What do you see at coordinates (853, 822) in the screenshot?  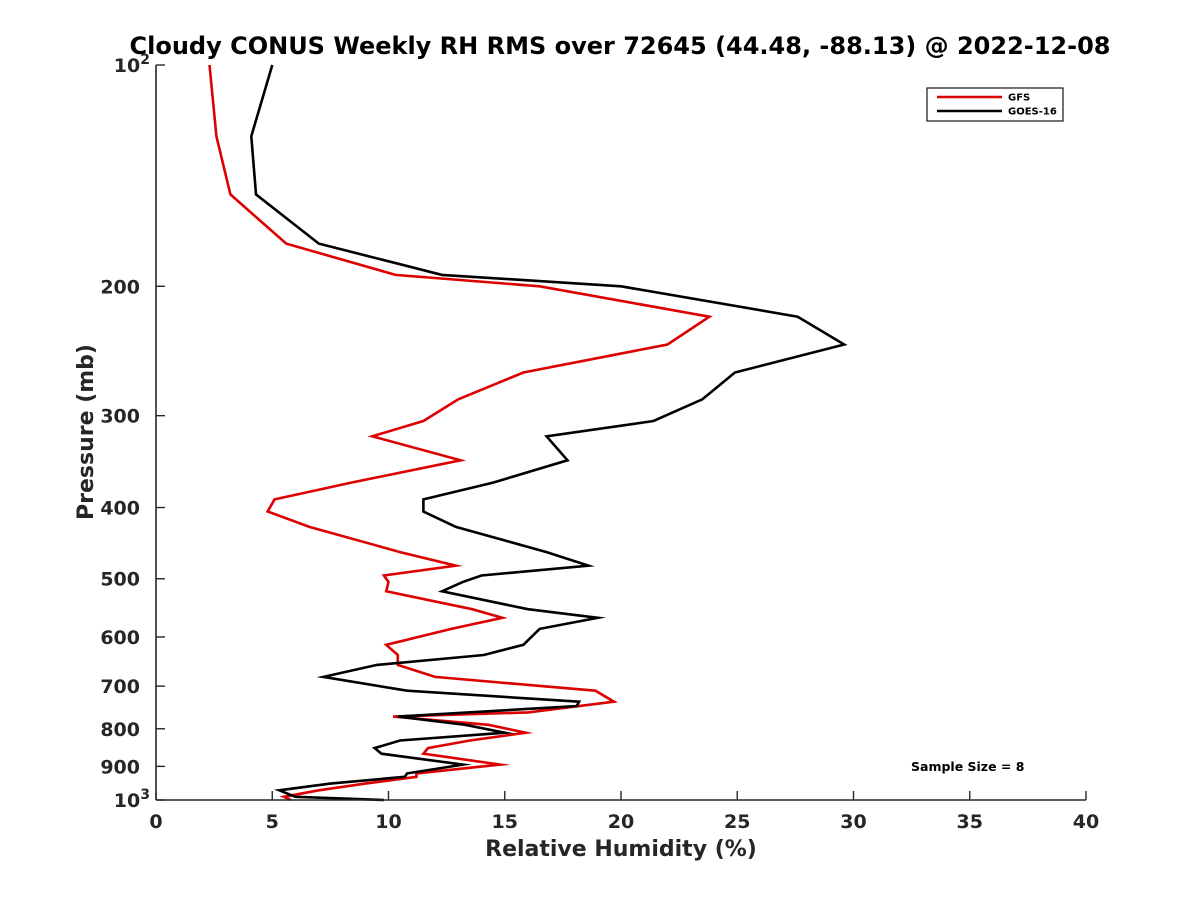 I see `x-tick-label: 30` at bounding box center [853, 822].